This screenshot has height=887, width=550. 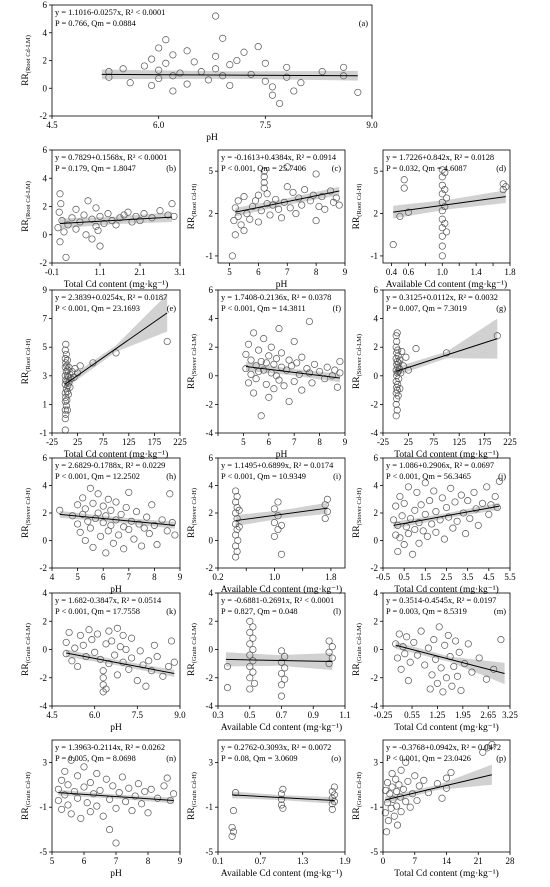 I want to click on x-tick-label: 1.4, so click(x=477, y=272).